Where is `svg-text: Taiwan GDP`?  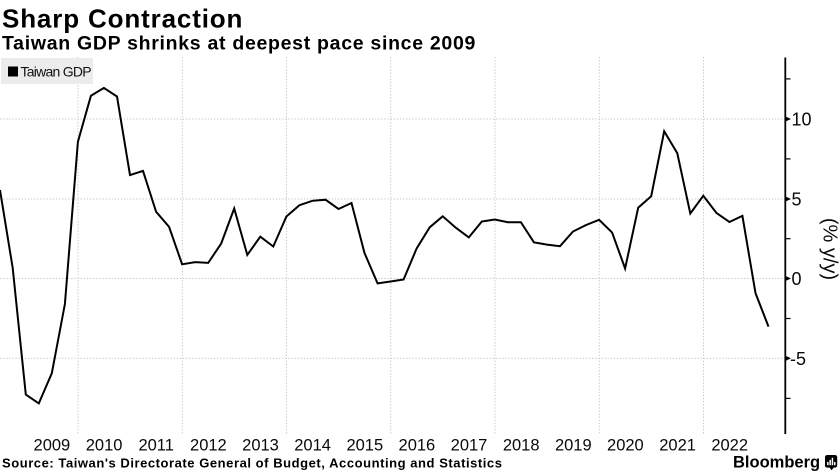
svg-text: Taiwan GDP is located at coordinates (56, 72).